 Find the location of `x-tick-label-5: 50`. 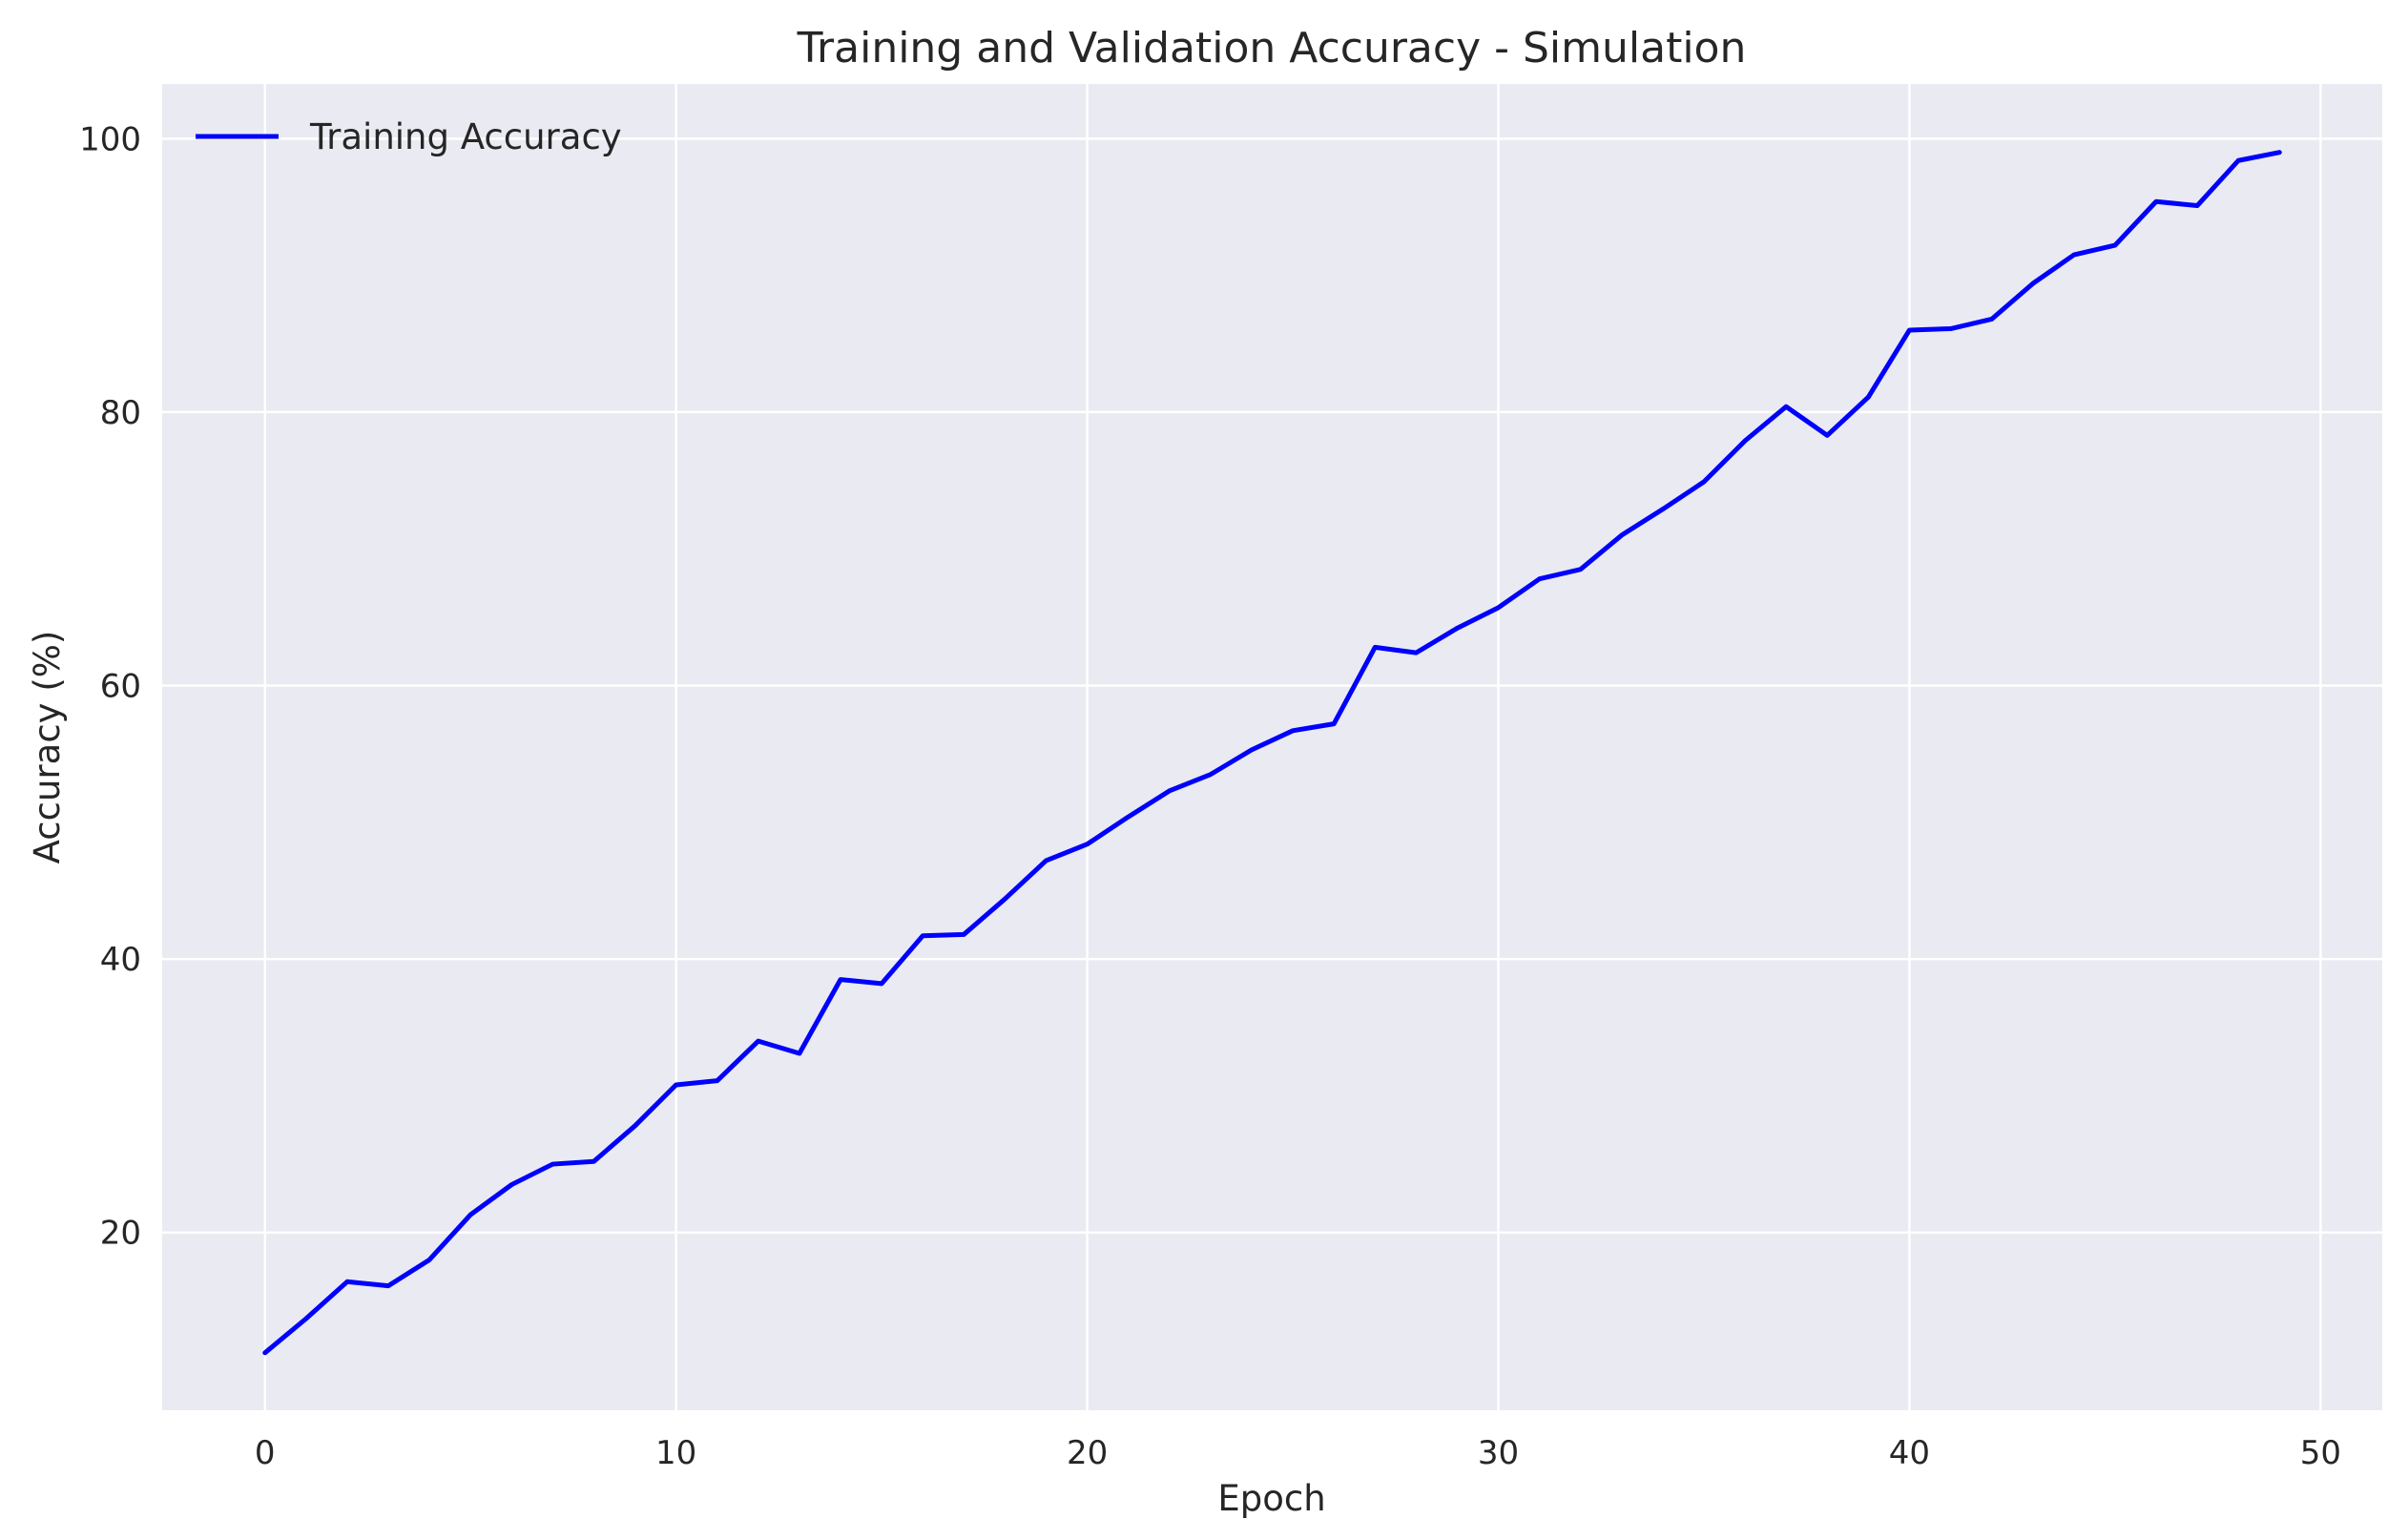

x-tick-label-5: 50 is located at coordinates (2320, 1453).